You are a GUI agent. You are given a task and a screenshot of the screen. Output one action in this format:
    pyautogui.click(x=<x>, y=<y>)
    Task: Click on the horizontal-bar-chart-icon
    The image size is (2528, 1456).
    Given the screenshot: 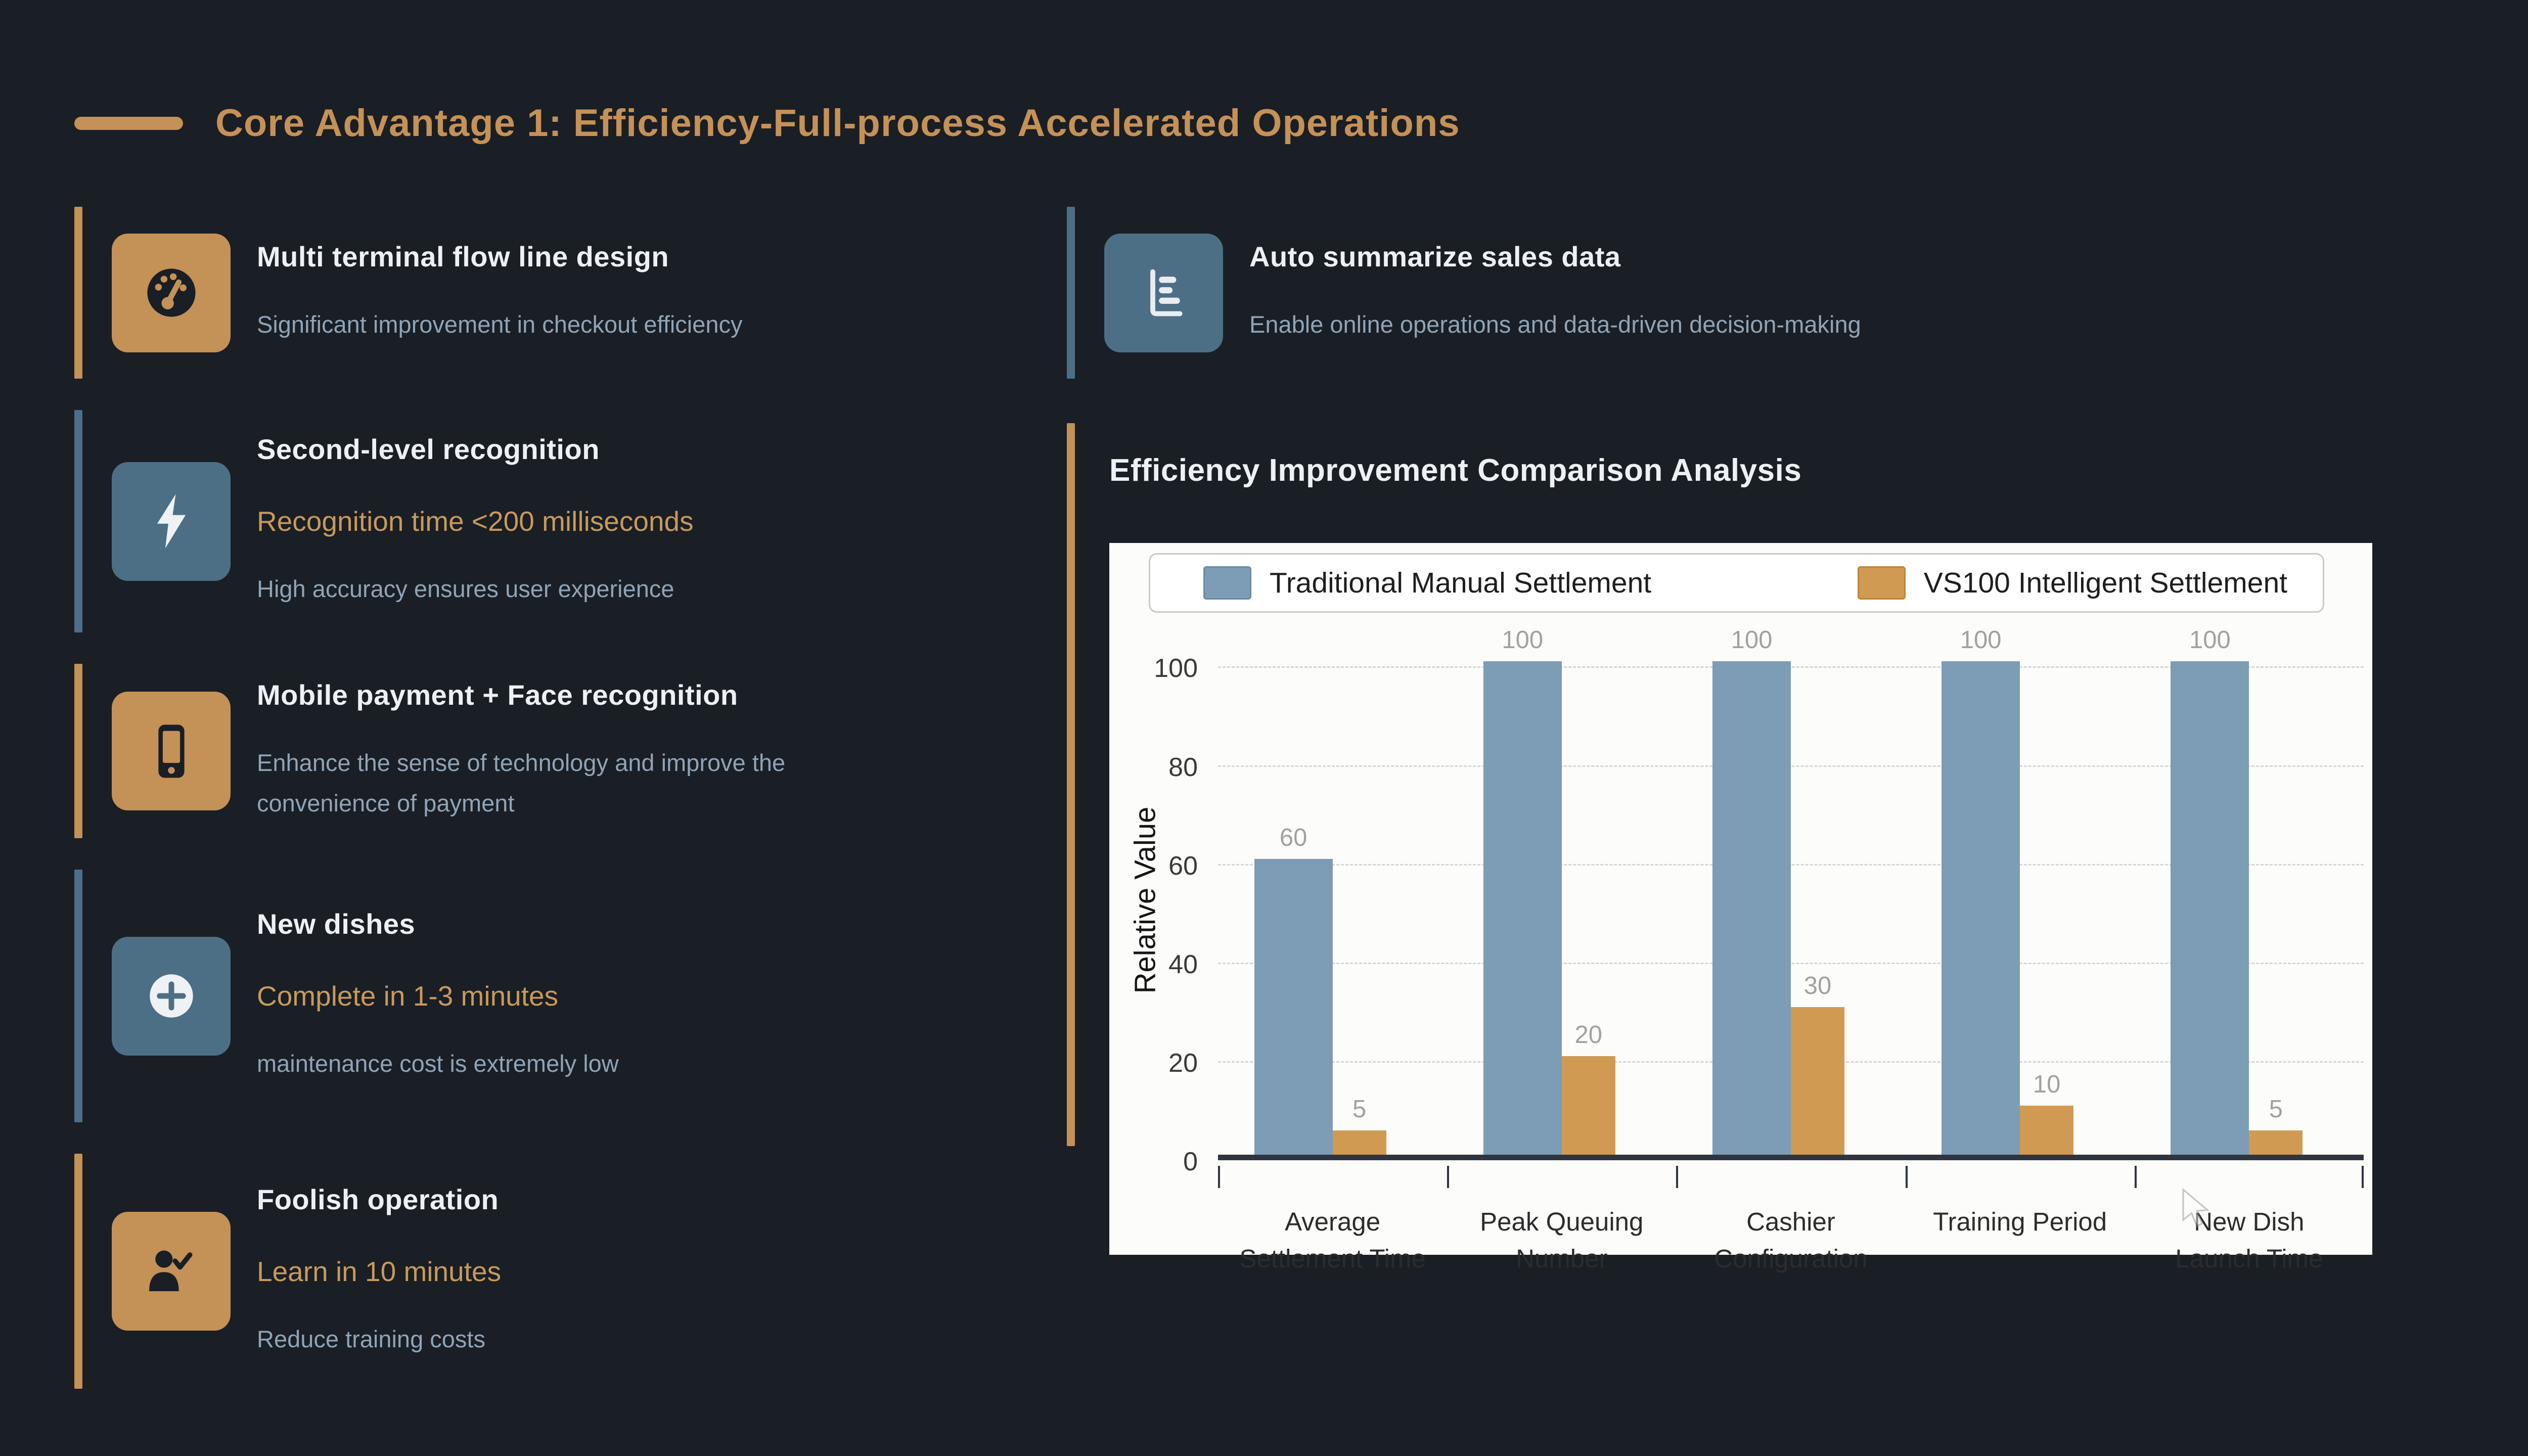 What is the action you would take?
    pyautogui.click(x=1166, y=292)
    